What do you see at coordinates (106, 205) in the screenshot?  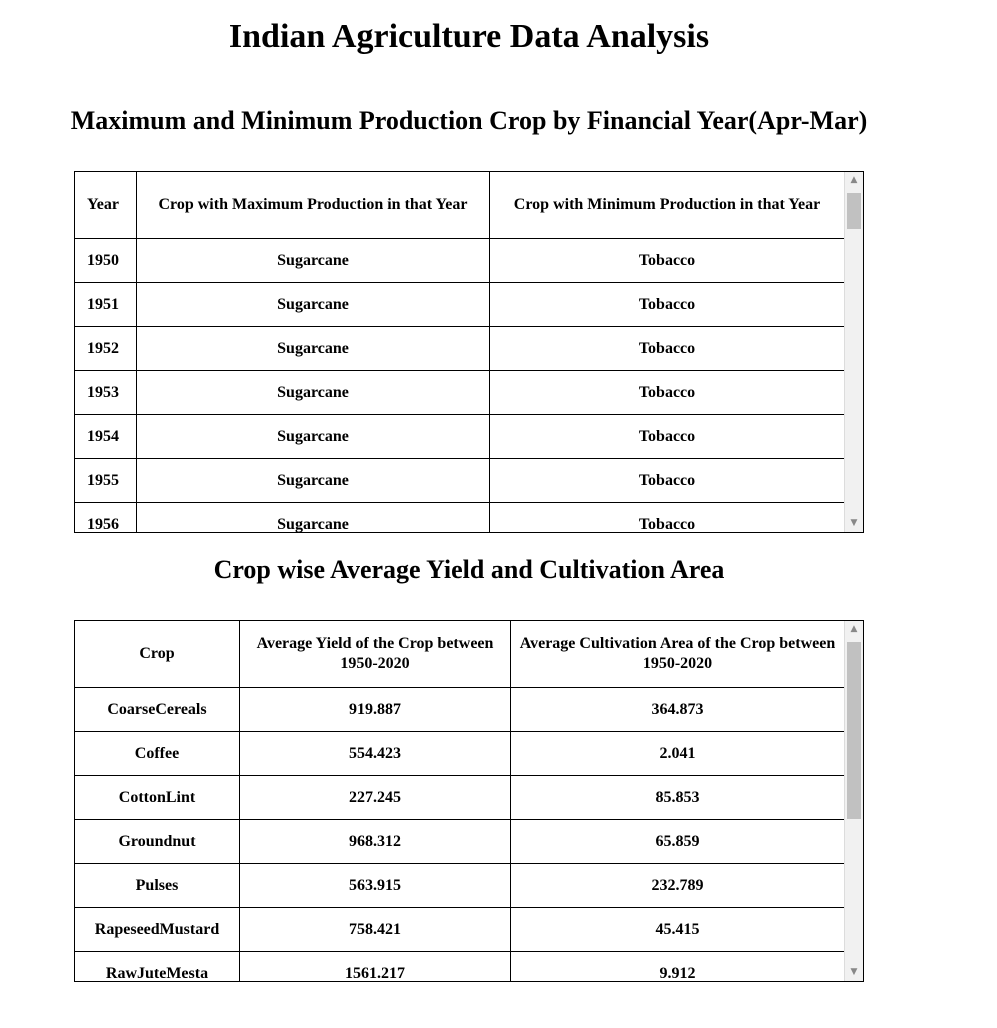 I see `header-year: Year` at bounding box center [106, 205].